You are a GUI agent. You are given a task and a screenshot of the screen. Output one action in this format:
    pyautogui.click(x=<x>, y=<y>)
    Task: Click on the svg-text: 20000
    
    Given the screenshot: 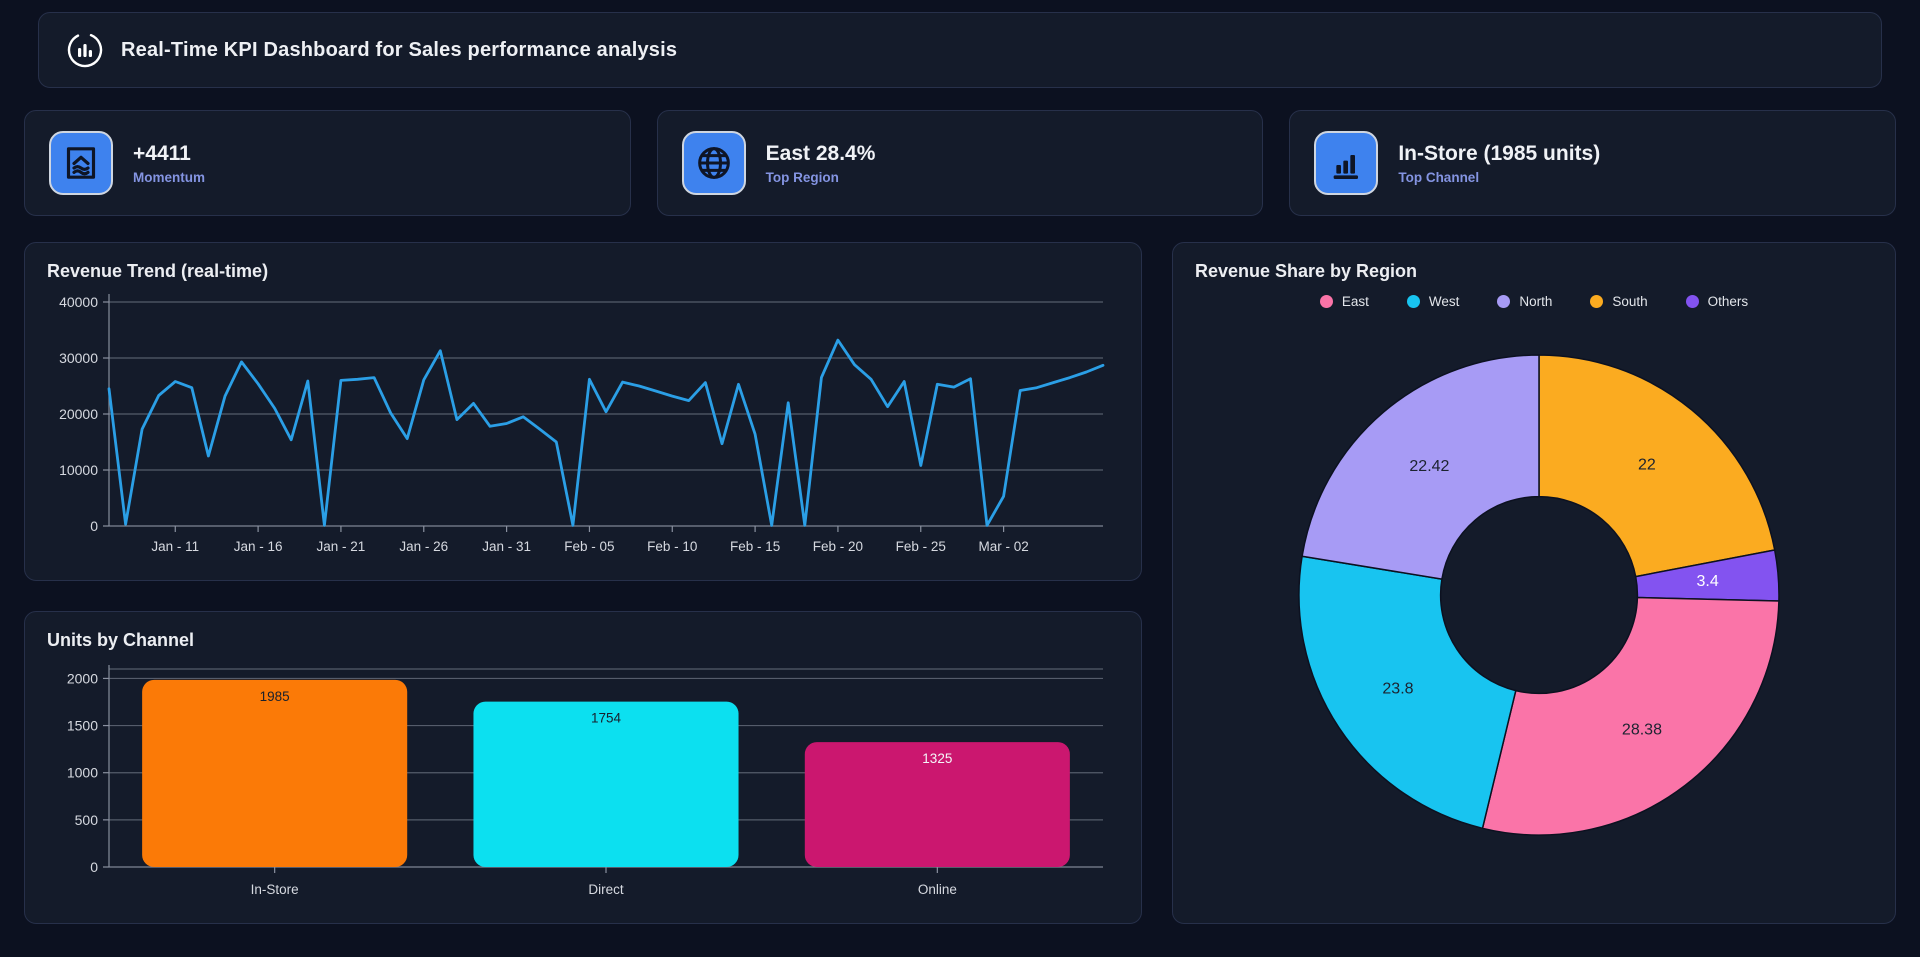 What is the action you would take?
    pyautogui.click(x=78, y=414)
    